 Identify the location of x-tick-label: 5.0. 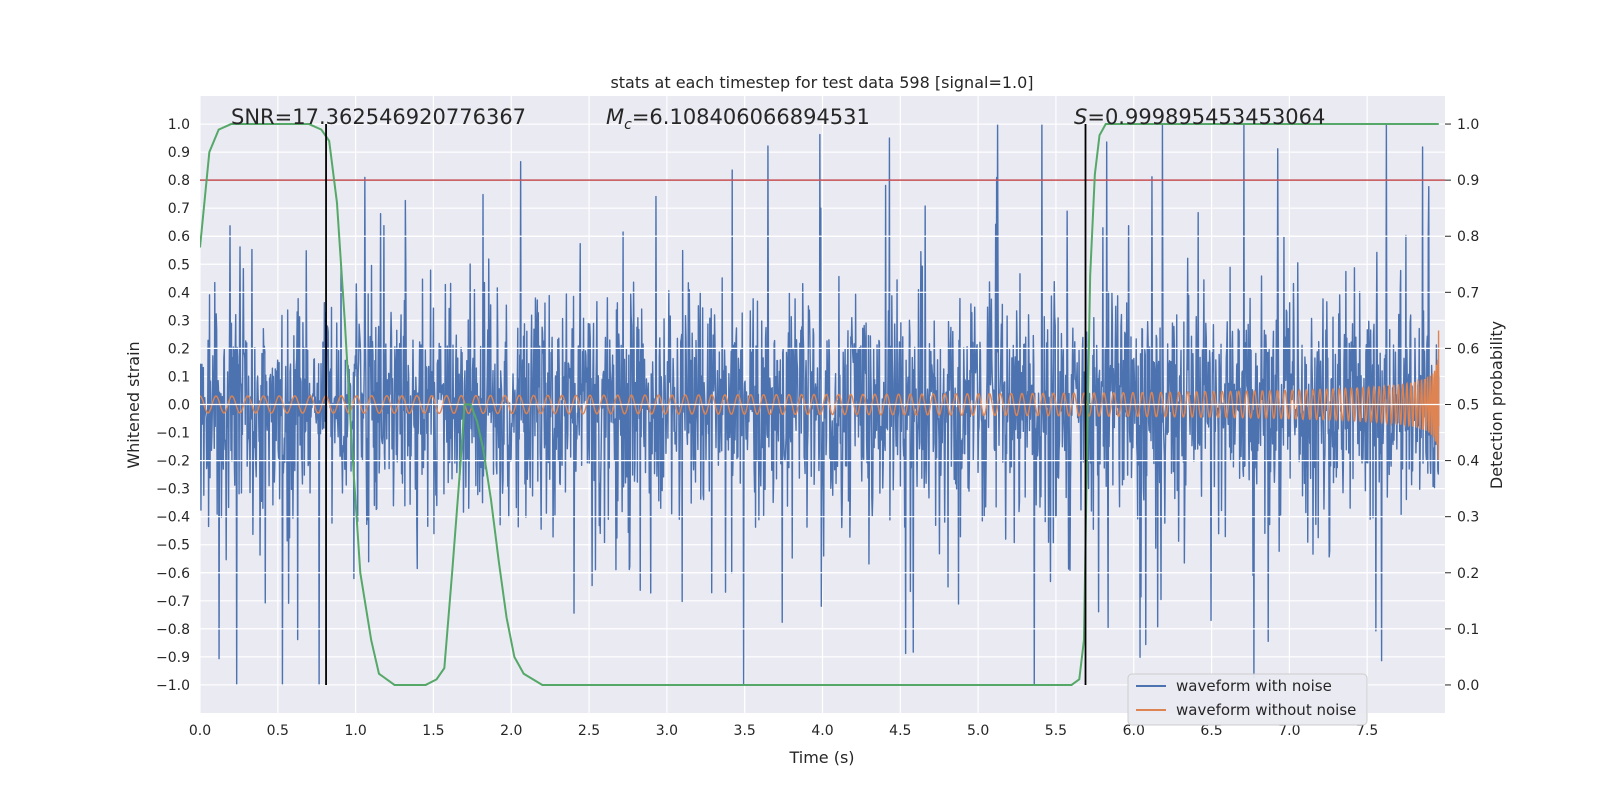
(978, 731).